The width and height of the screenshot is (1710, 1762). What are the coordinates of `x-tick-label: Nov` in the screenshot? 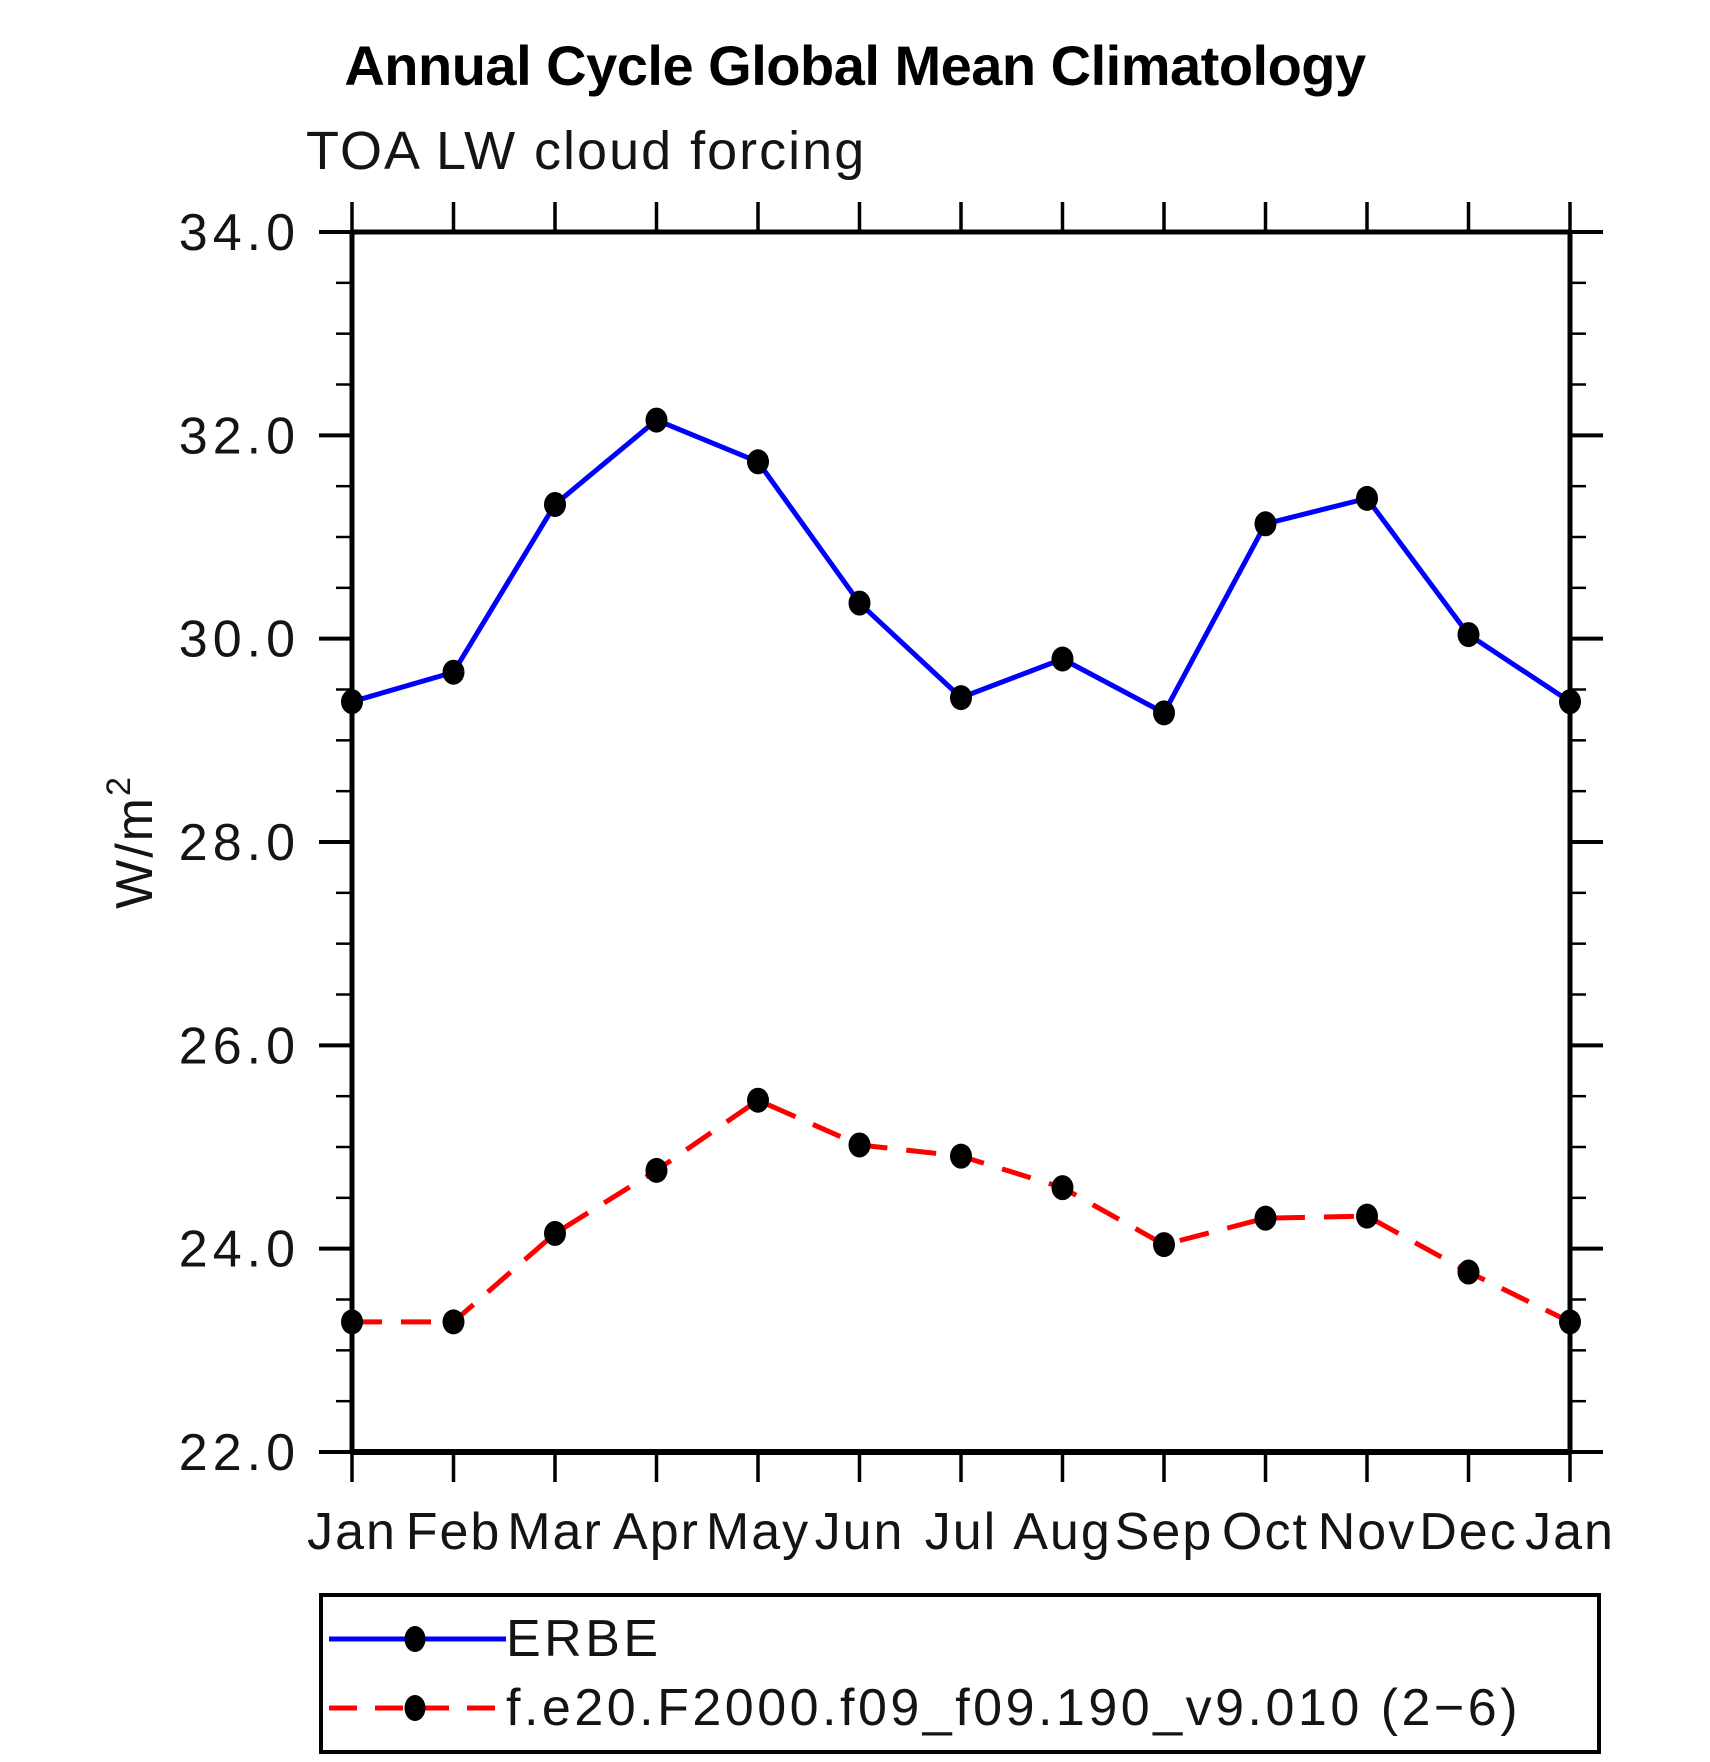 It's located at (1367, 1532).